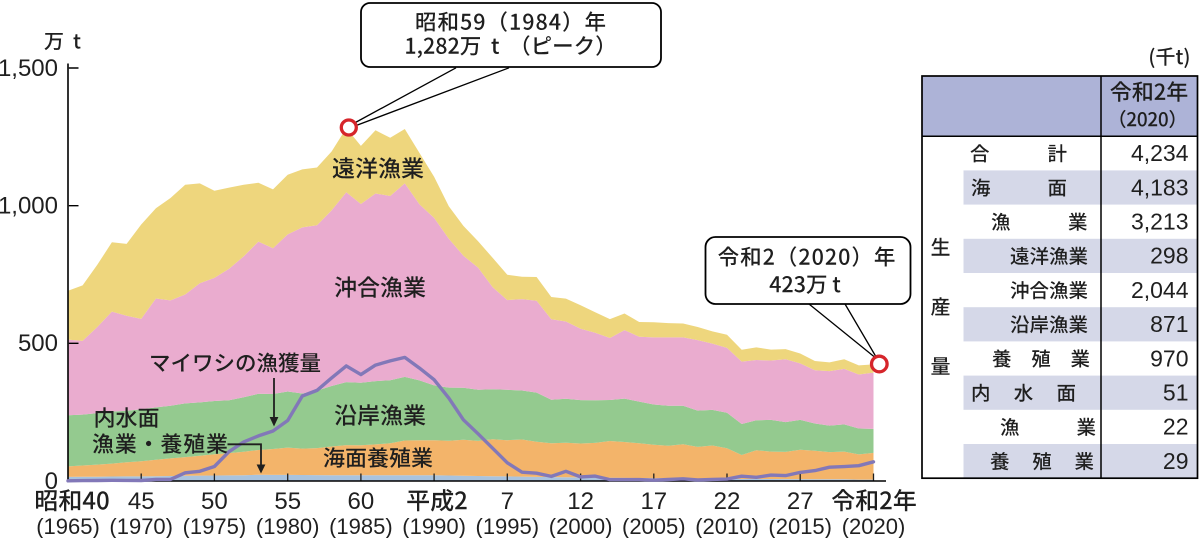  I want to click on svg-text: 12, so click(580, 501).